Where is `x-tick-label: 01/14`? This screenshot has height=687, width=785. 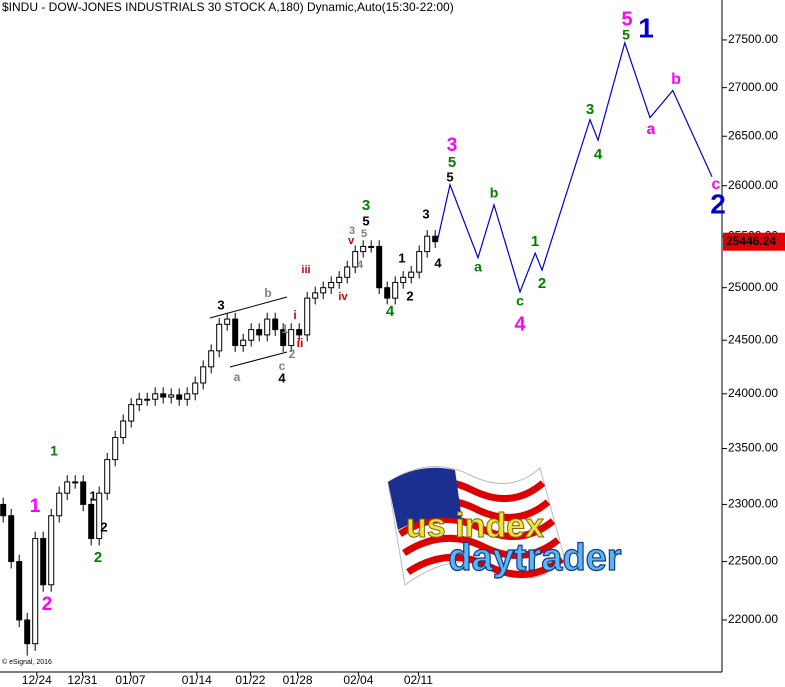
x-tick-label: 01/14 is located at coordinates (197, 680).